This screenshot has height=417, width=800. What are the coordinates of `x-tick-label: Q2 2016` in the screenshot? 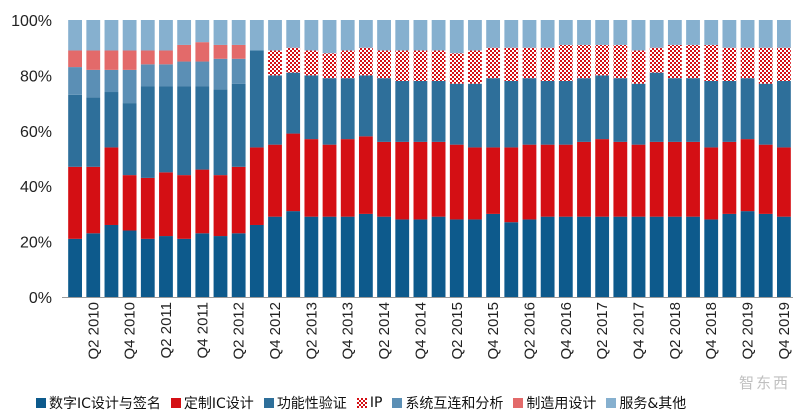 It's located at (529, 331).